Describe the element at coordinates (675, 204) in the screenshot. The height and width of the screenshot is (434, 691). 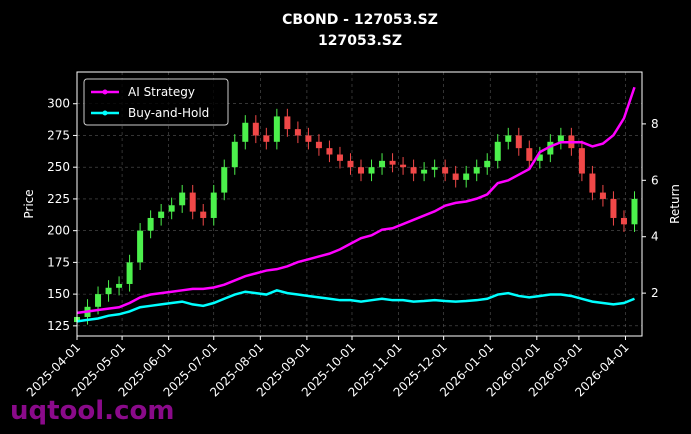
I see `y2-axis-label: Return` at that location.